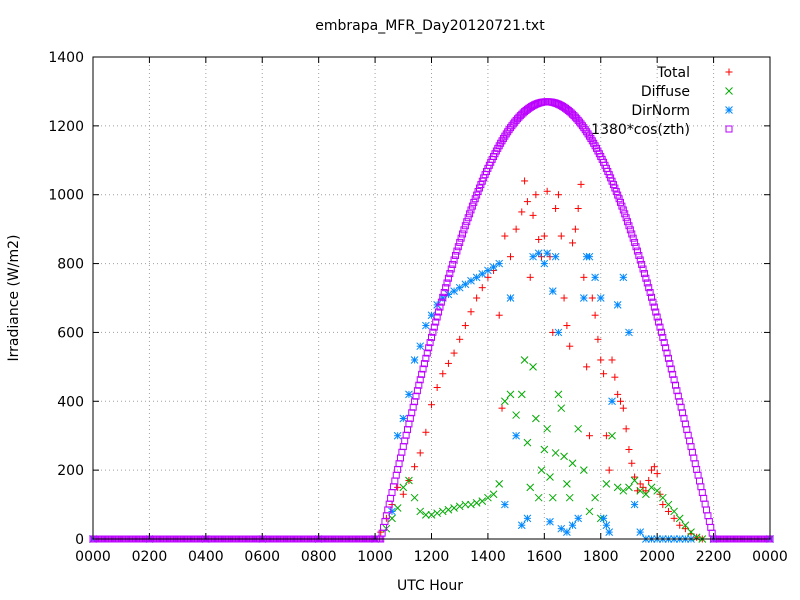 This screenshot has width=800, height=600. Describe the element at coordinates (430, 26) in the screenshot. I see `chart-title: embrapa_MFR_Day20120721.txt` at that location.